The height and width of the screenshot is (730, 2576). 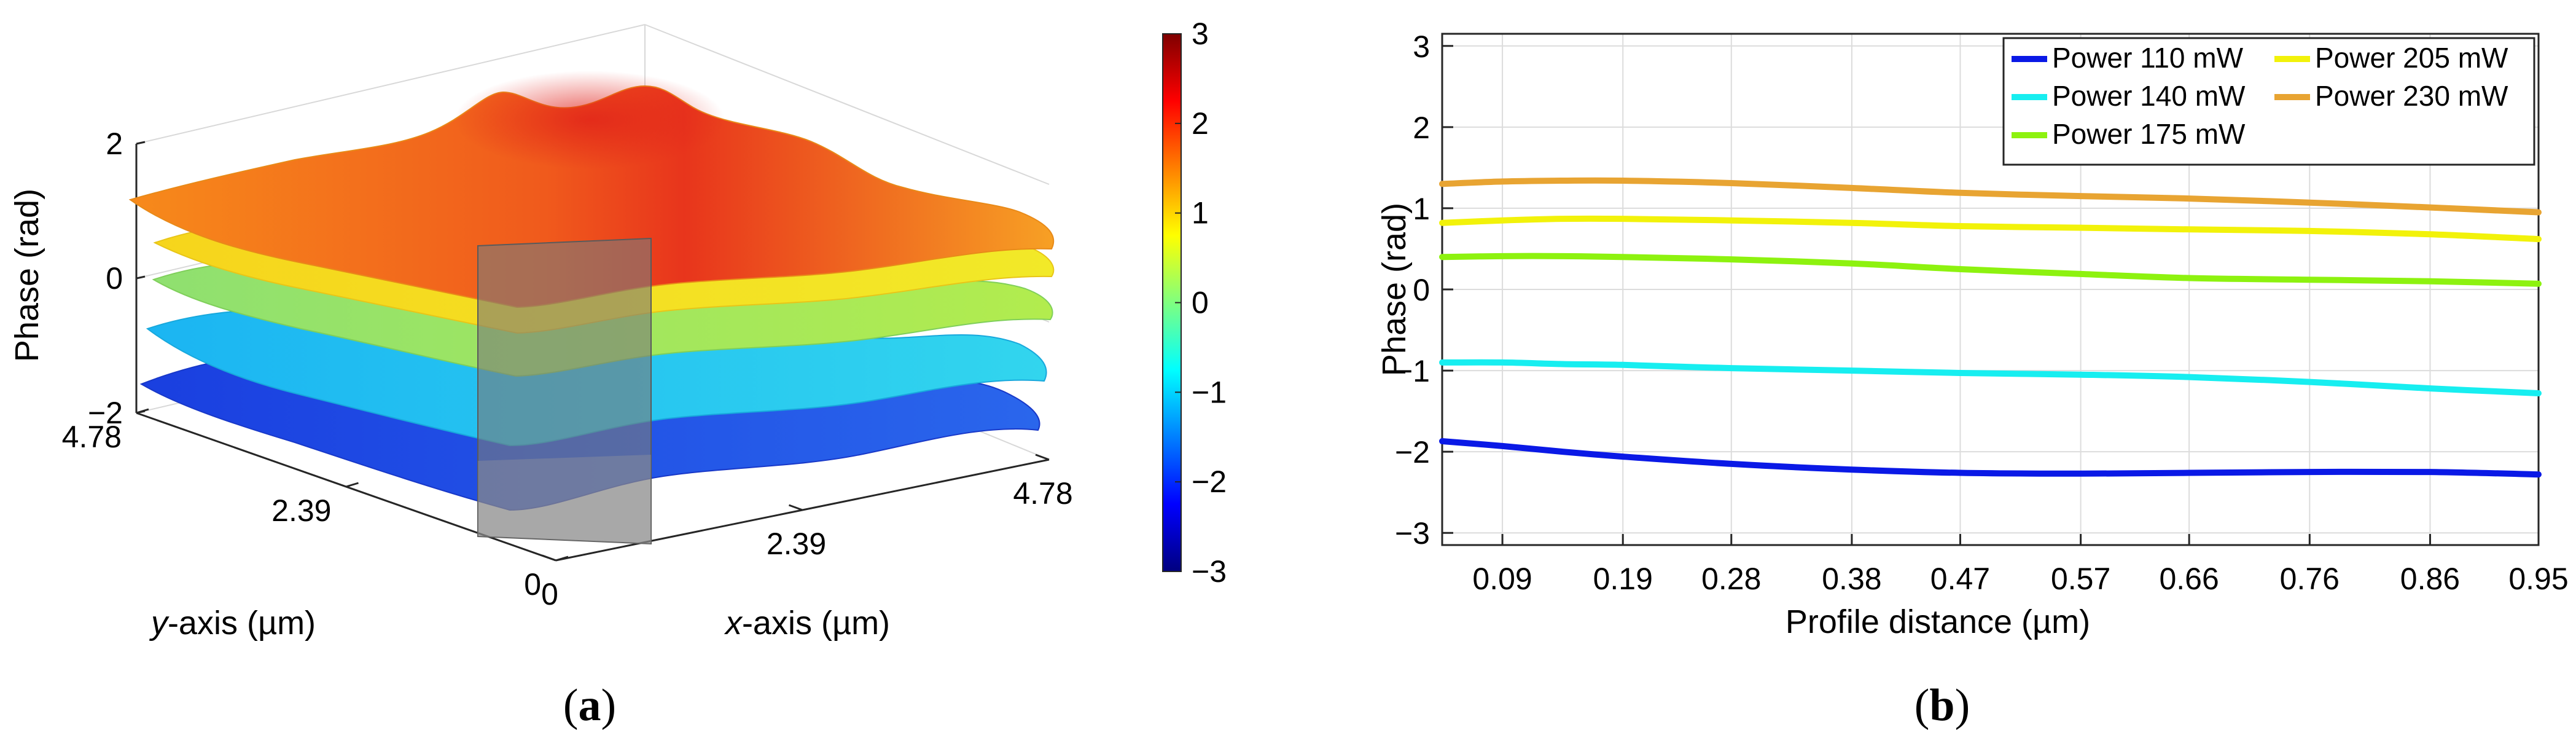 I want to click on series-line-power-205-mw, so click(x=1990, y=229).